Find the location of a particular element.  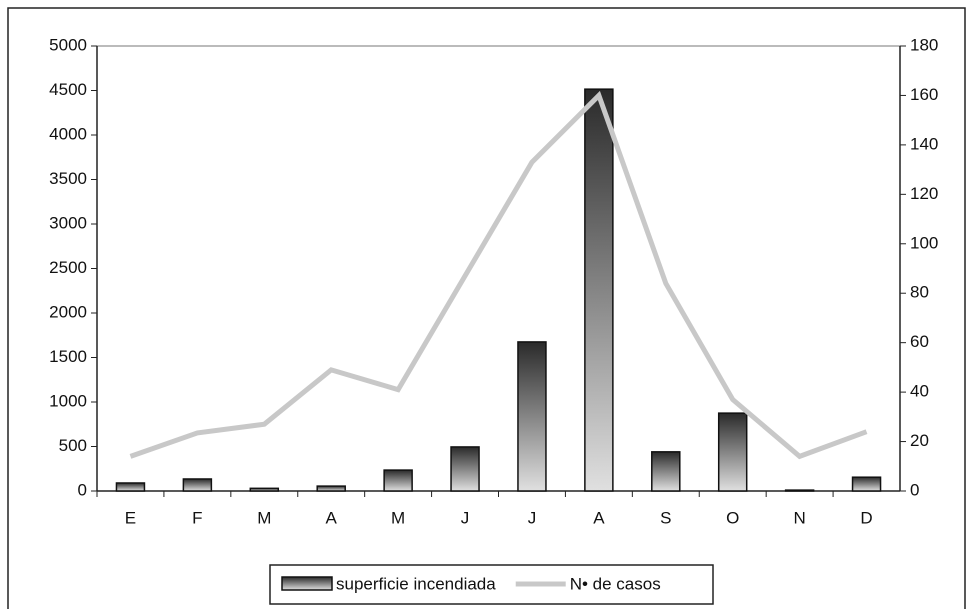

y-tick-label: 5000 is located at coordinates (68, 44).